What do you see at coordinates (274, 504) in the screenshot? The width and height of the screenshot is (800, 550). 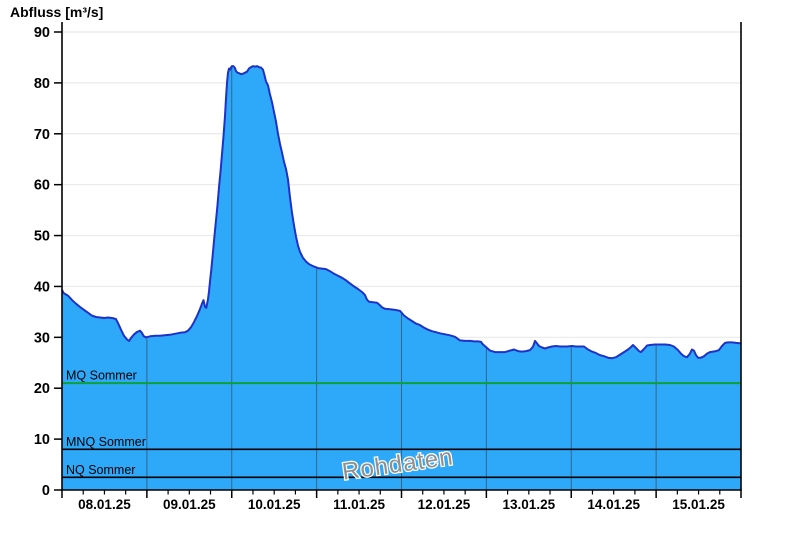 I see `x-tick-label: 10.01.25` at bounding box center [274, 504].